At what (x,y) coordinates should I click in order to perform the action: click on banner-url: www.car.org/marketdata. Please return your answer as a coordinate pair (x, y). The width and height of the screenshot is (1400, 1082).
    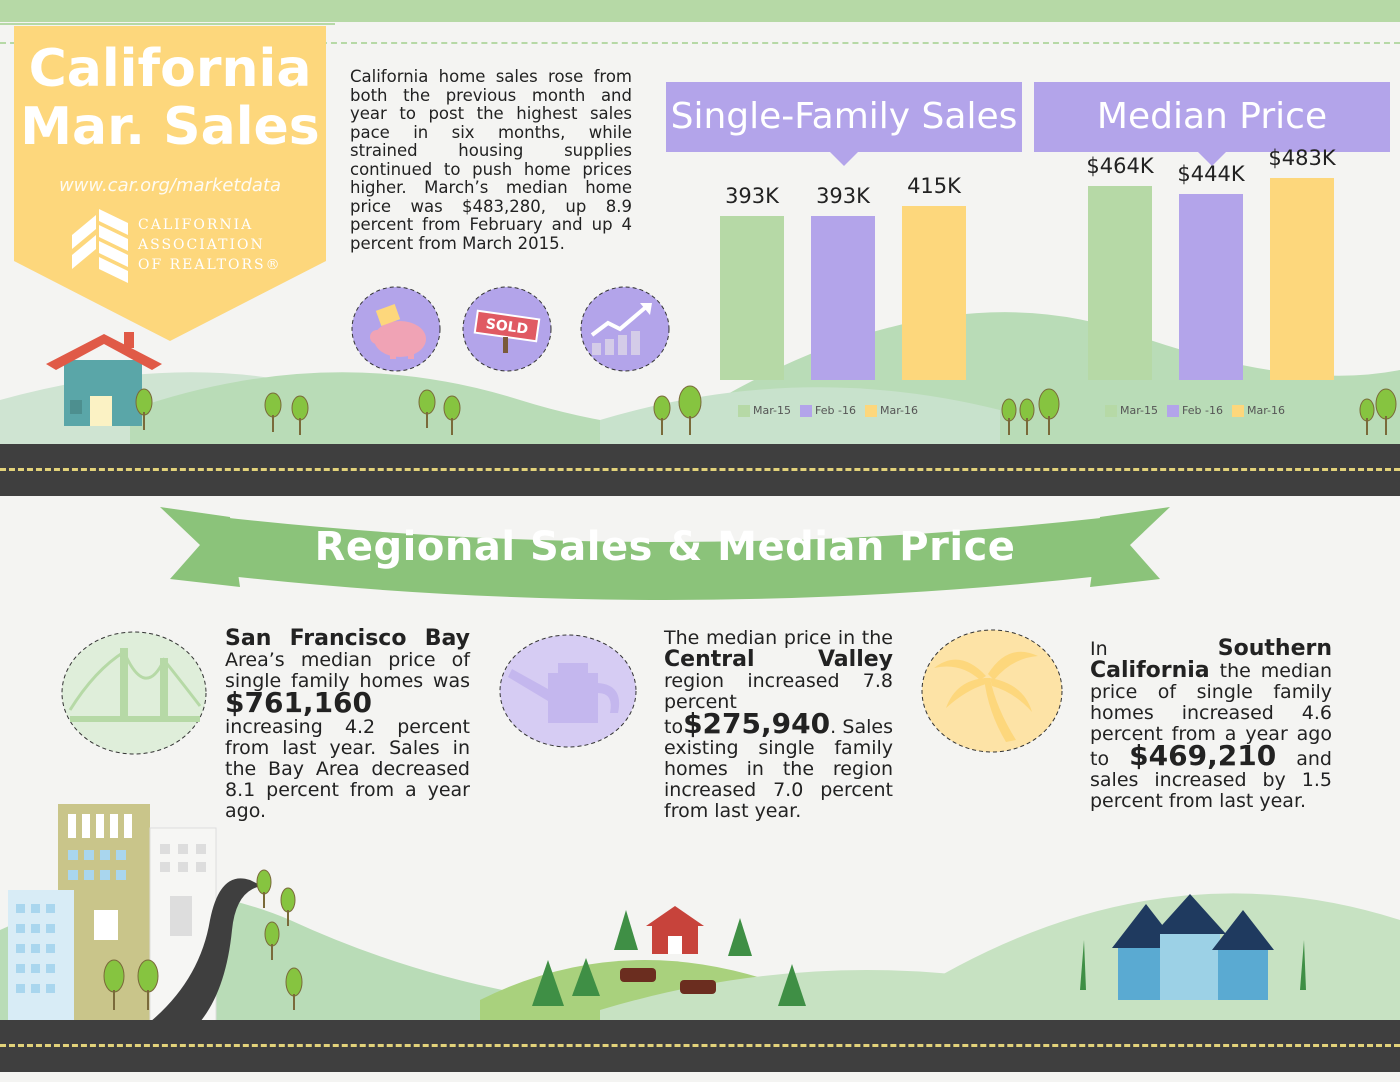
    Looking at the image, I should click on (170, 185).